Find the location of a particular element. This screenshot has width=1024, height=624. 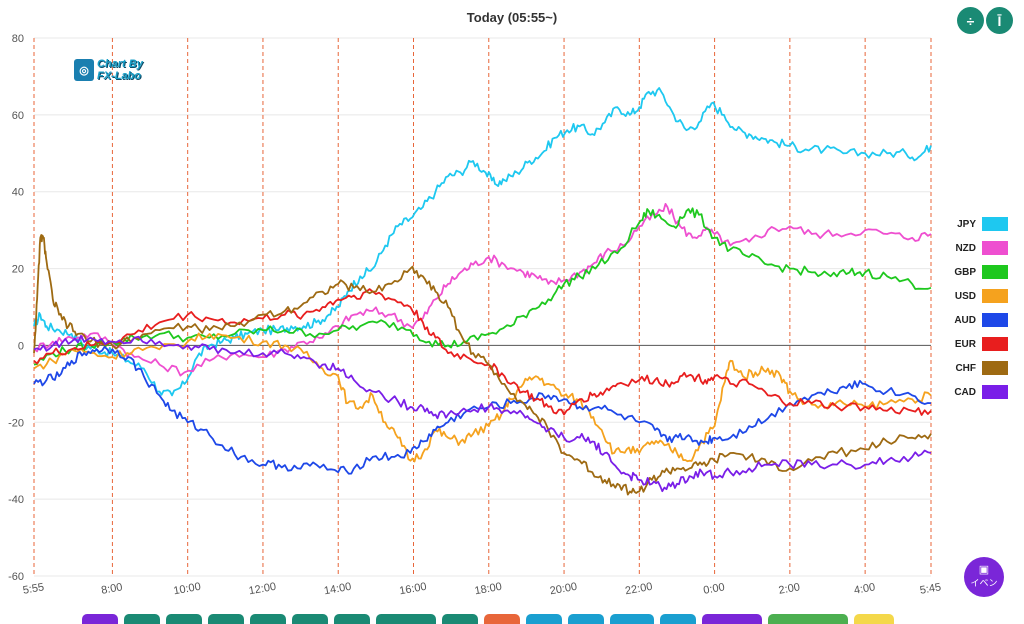

x-tick-label: 14:00 is located at coordinates (337, 589).